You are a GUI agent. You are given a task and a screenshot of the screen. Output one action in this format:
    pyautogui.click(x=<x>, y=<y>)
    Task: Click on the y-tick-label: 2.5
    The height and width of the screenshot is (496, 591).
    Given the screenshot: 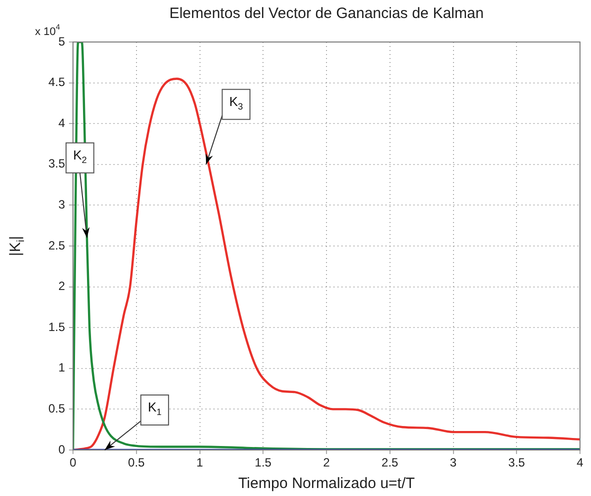 What is the action you would take?
    pyautogui.click(x=57, y=245)
    